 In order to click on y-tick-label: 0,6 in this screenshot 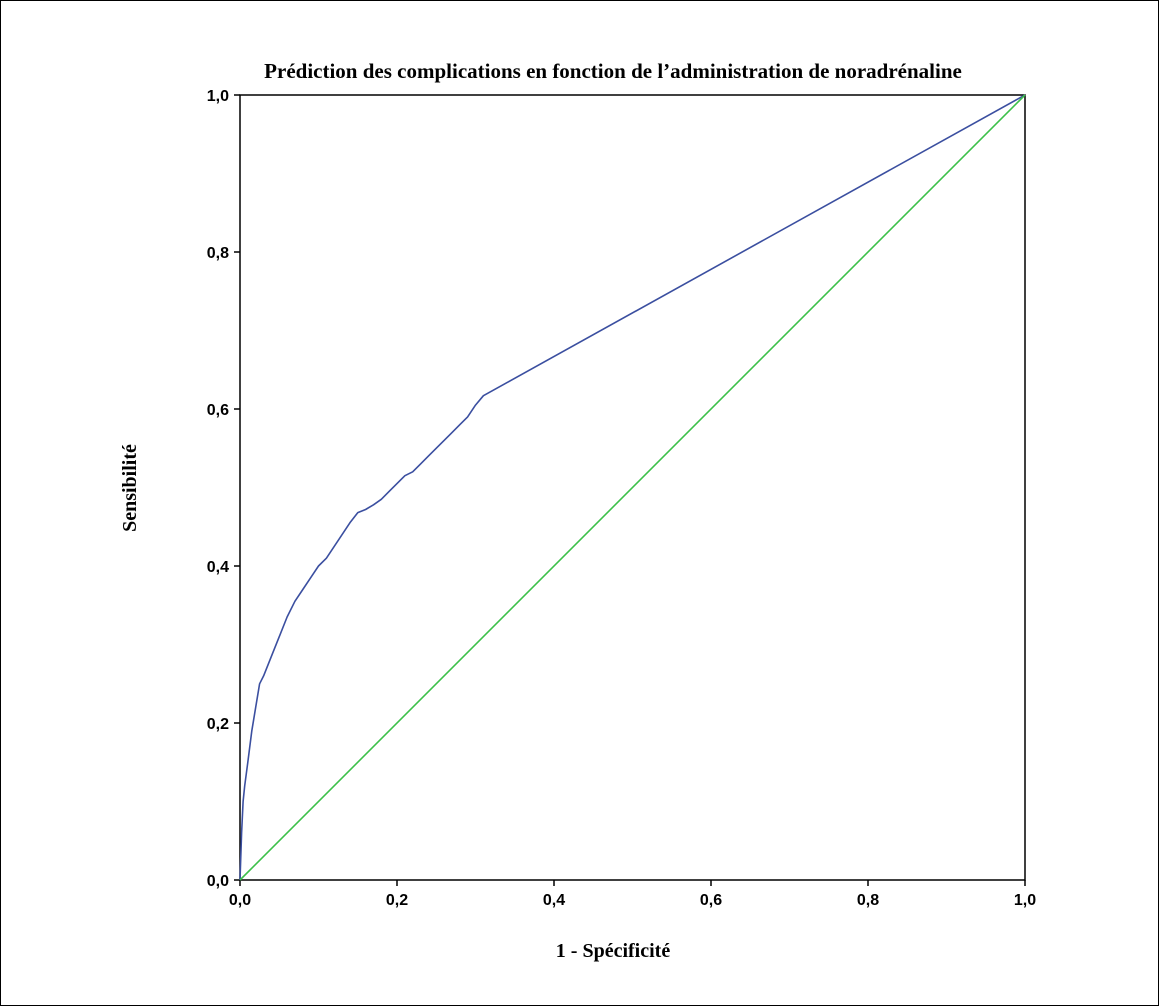, I will do `click(218, 410)`.